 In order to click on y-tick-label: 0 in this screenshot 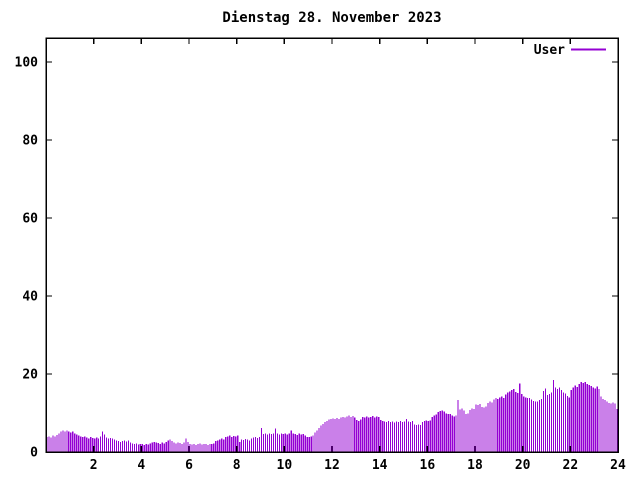, I will do `click(34, 453)`.